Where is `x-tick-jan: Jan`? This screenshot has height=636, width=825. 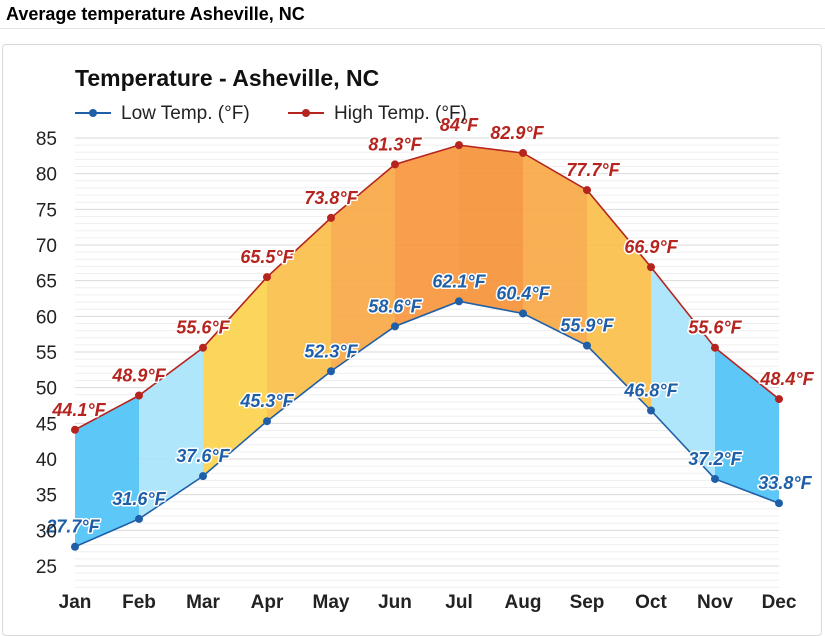
x-tick-jan: Jan is located at coordinates (75, 602).